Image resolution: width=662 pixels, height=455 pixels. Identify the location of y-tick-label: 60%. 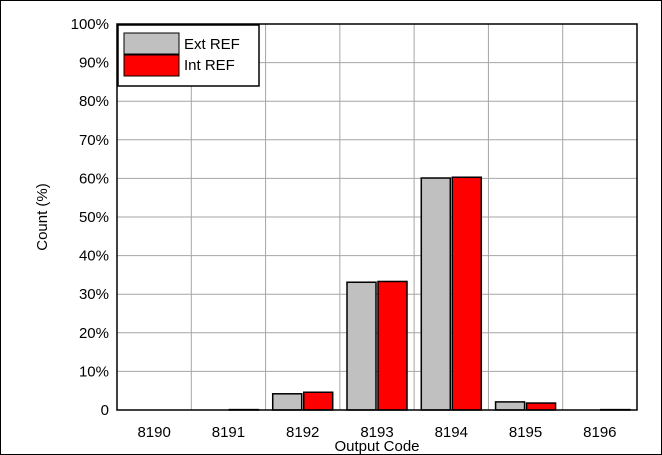
(94, 178).